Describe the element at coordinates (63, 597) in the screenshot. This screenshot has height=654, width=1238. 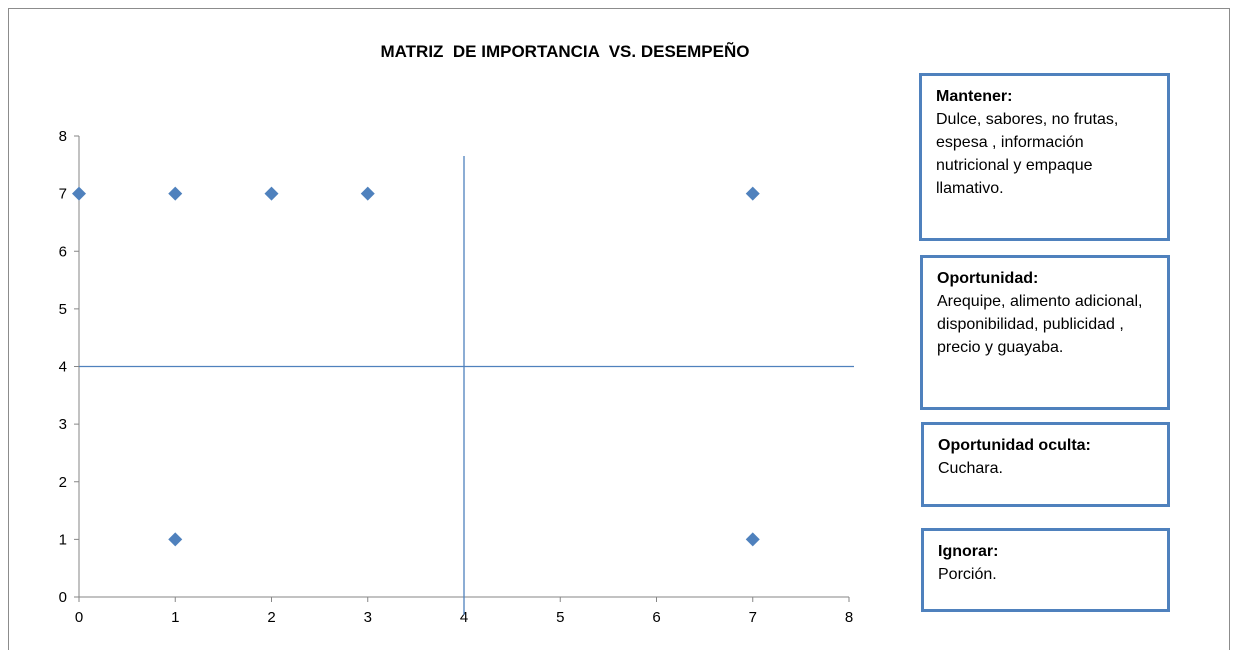
I see `y-tick-label: 0` at that location.